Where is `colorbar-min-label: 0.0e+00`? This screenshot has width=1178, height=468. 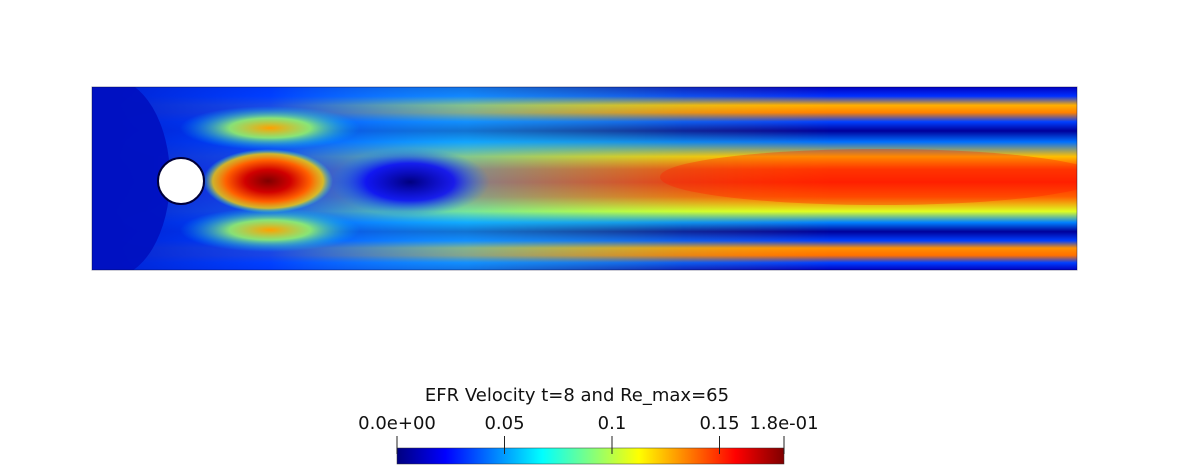
colorbar-min-label: 0.0e+00 is located at coordinates (397, 423).